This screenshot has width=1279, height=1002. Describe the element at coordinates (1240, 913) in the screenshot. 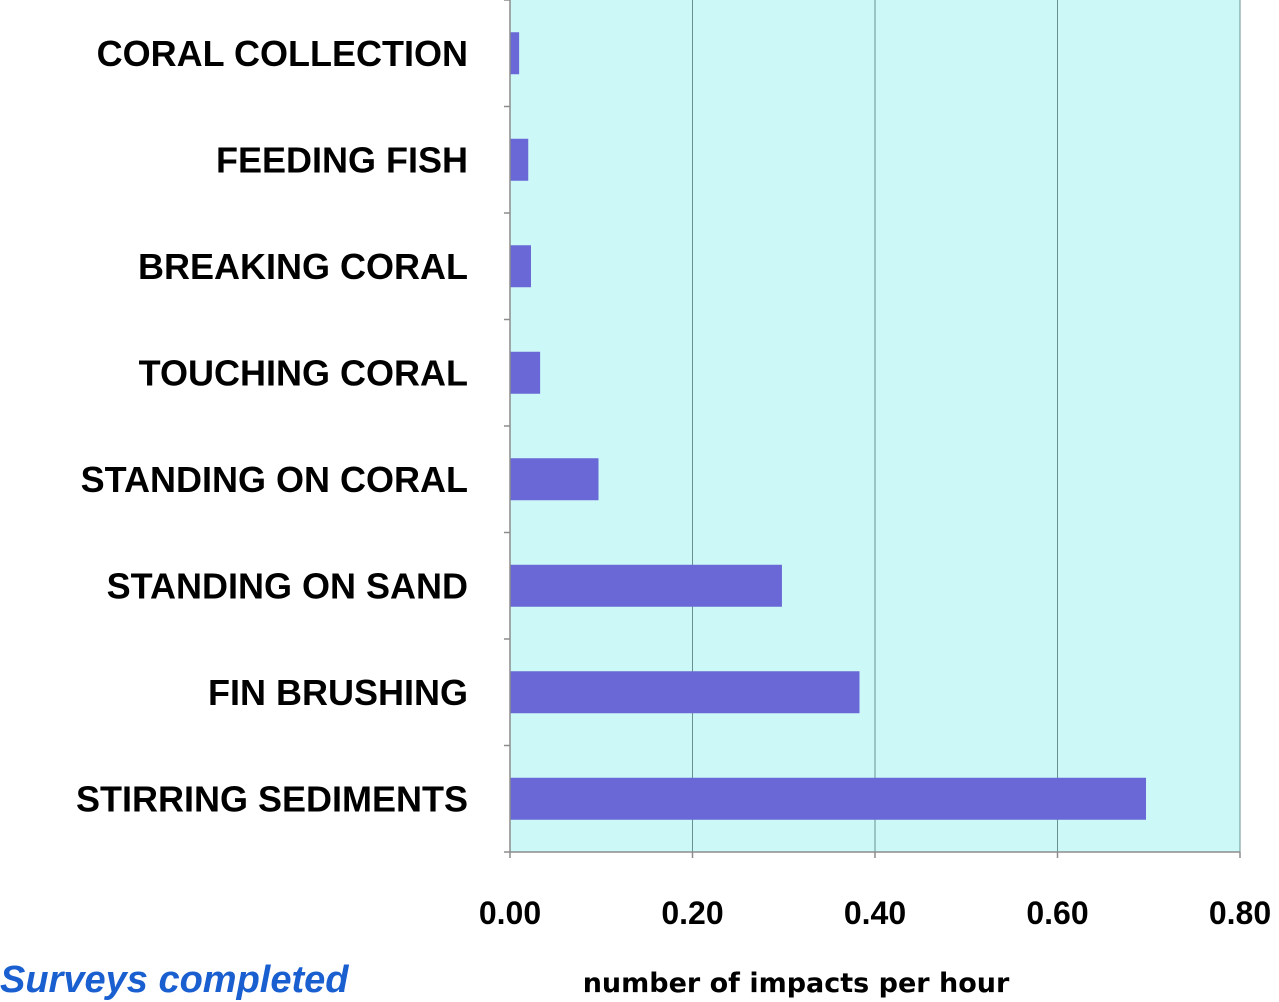

I see `x-tick-label: 0.80` at that location.